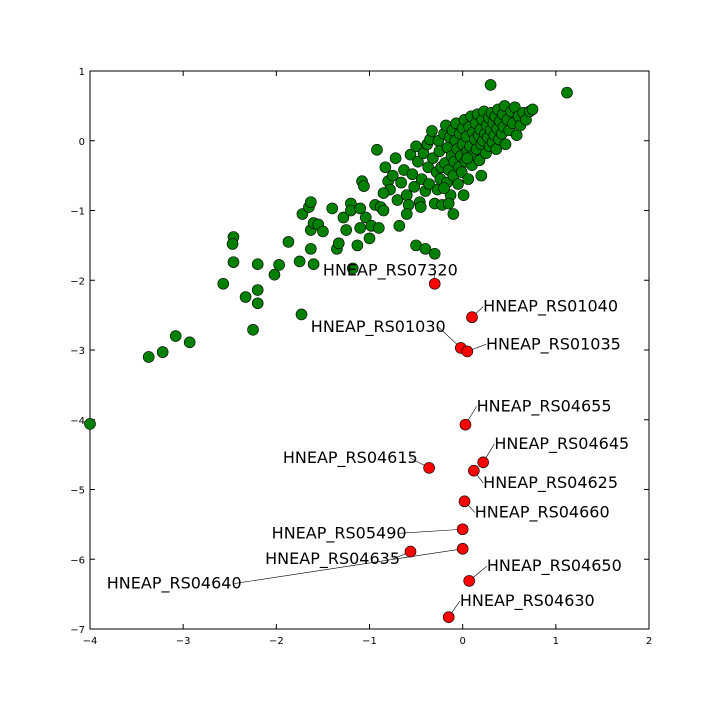 This screenshot has width=720, height=720. I want to click on annotation-label: HNEAP_RS04640, so click(174, 584).